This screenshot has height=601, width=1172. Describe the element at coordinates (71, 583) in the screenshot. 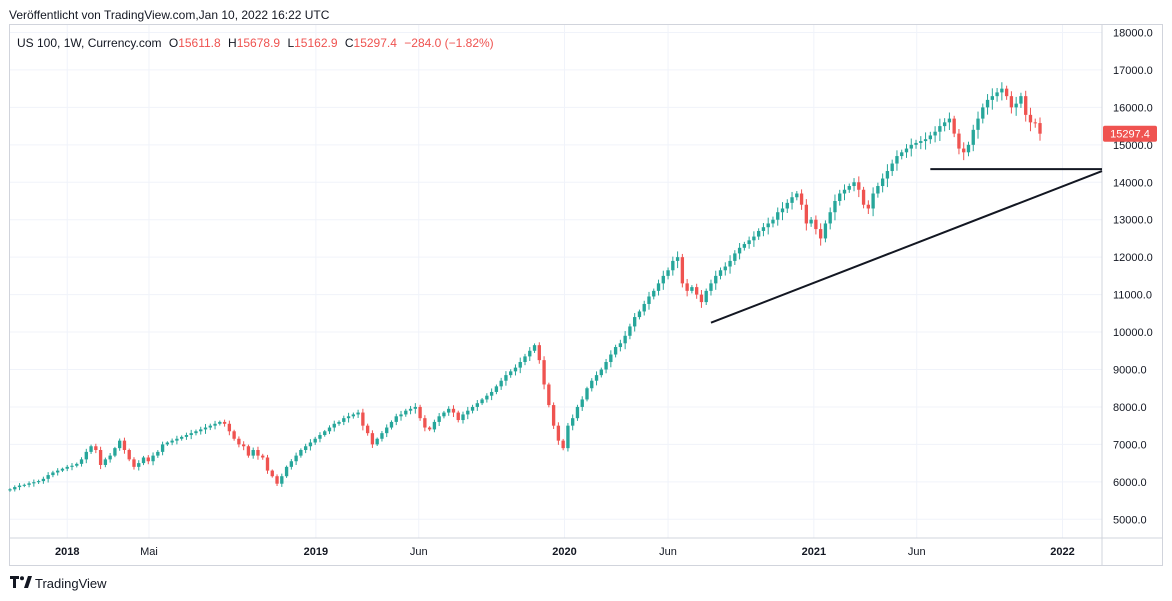

I see `tradingview-brand-label: TradingView` at that location.